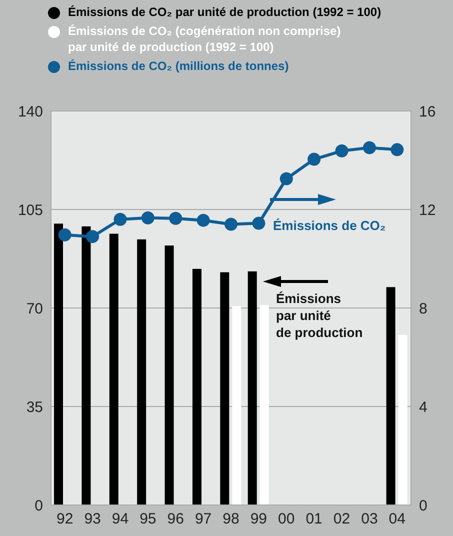 This screenshot has width=453, height=536. Describe the element at coordinates (329, 225) in the screenshot. I see `annotation: Émissions de CO₂` at that location.